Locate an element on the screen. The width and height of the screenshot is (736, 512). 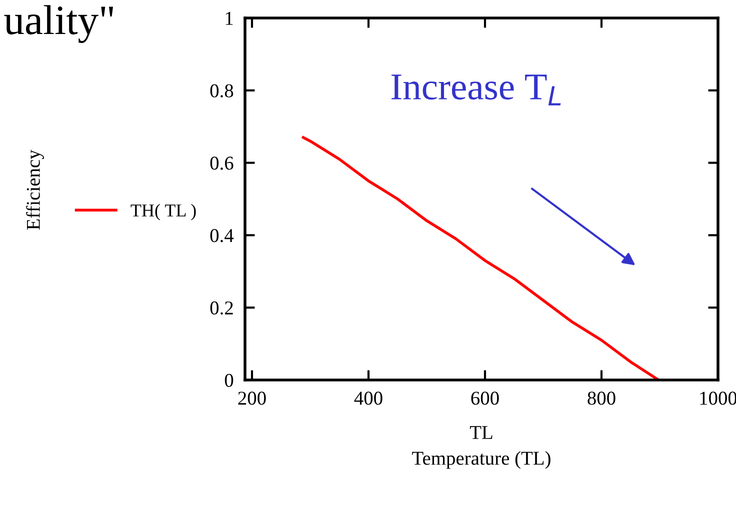
x-axis-title: TL Temperature (TL) is located at coordinates (481, 447).